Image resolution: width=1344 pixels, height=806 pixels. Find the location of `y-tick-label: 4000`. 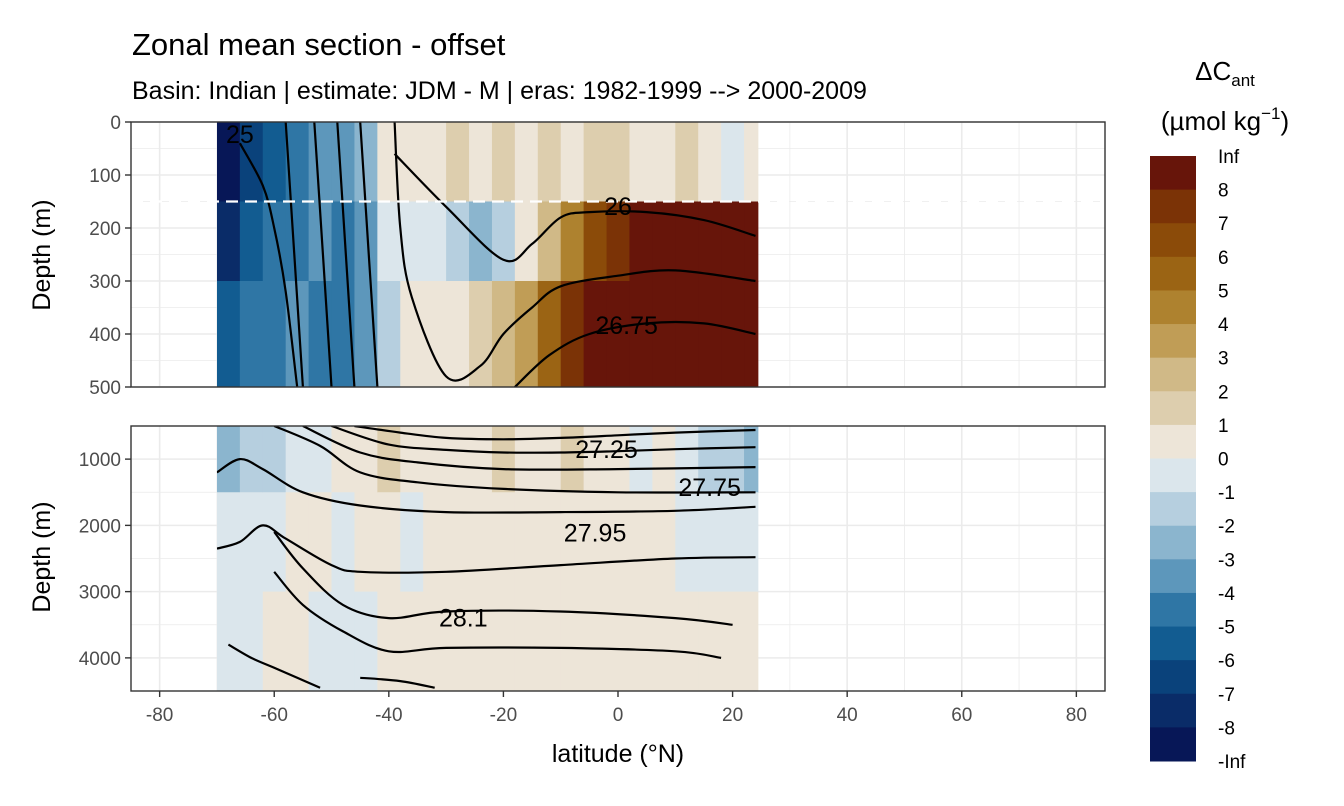

y-tick-label: 4000 is located at coordinates (100, 659).